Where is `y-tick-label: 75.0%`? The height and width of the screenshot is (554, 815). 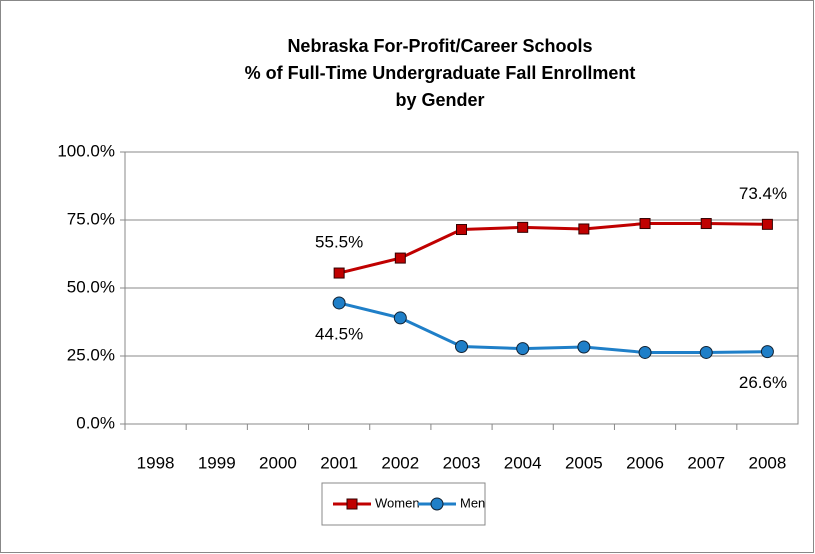
y-tick-label: 75.0% is located at coordinates (91, 218).